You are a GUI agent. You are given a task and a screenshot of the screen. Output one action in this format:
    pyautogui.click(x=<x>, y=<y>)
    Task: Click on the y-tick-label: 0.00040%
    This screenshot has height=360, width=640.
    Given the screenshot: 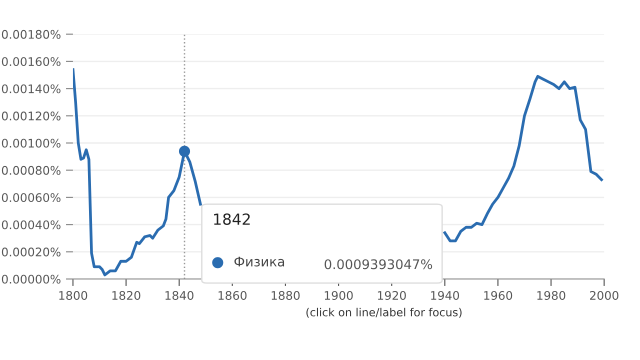 What is the action you would take?
    pyautogui.click(x=31, y=225)
    